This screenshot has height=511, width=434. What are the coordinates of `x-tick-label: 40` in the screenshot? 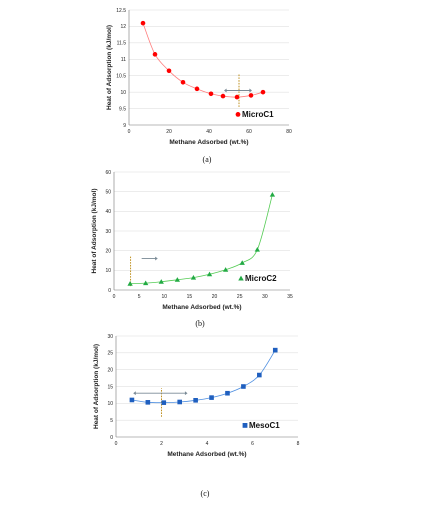 It's located at (209, 132).